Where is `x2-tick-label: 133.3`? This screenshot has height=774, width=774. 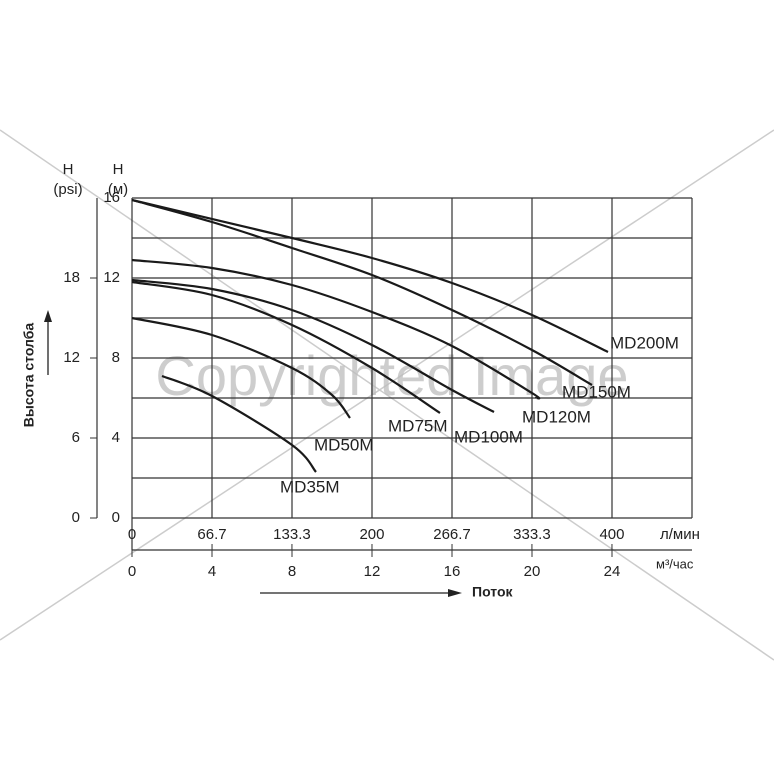 x2-tick-label: 133.3 is located at coordinates (292, 534).